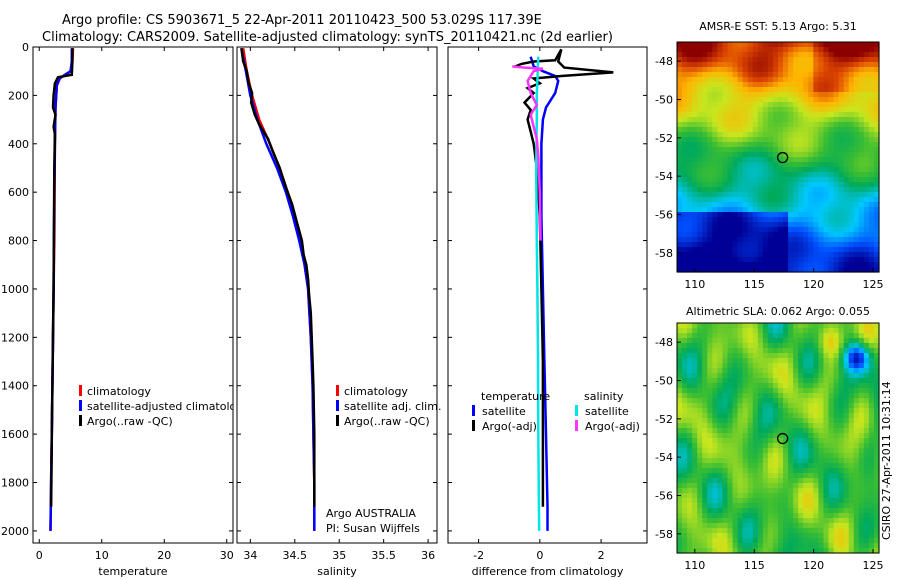  I want to click on y-tick-label: 800, so click(18, 241).